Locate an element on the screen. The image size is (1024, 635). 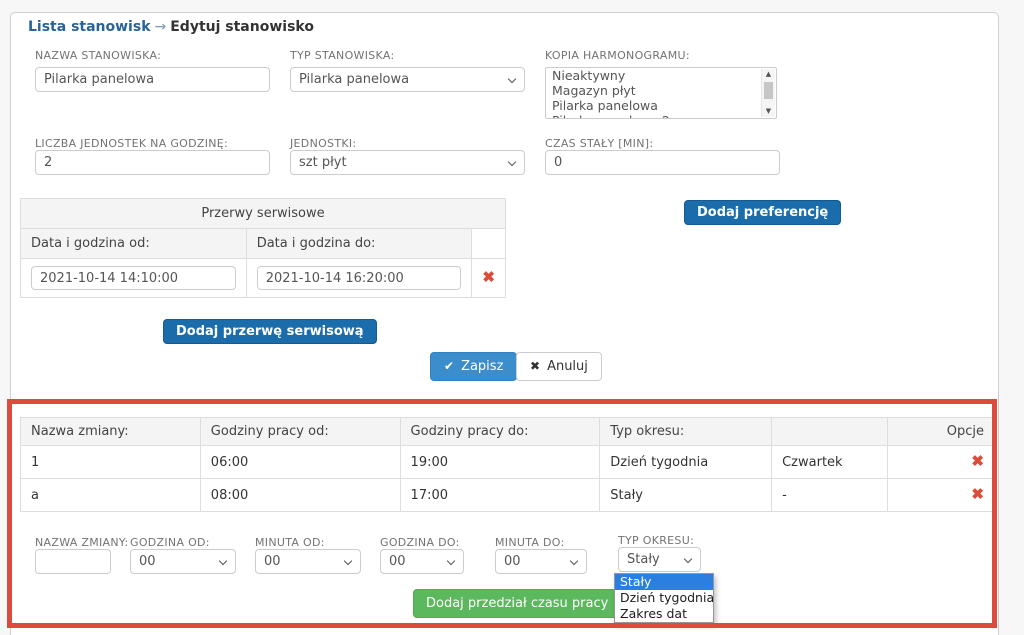
save-button: ✔ Zapisz is located at coordinates (474, 366).